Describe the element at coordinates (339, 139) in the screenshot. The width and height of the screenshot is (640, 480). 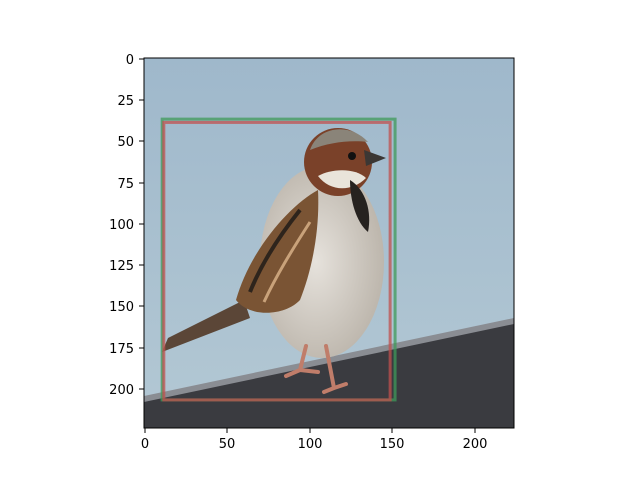
I see `sparrow-cap` at that location.